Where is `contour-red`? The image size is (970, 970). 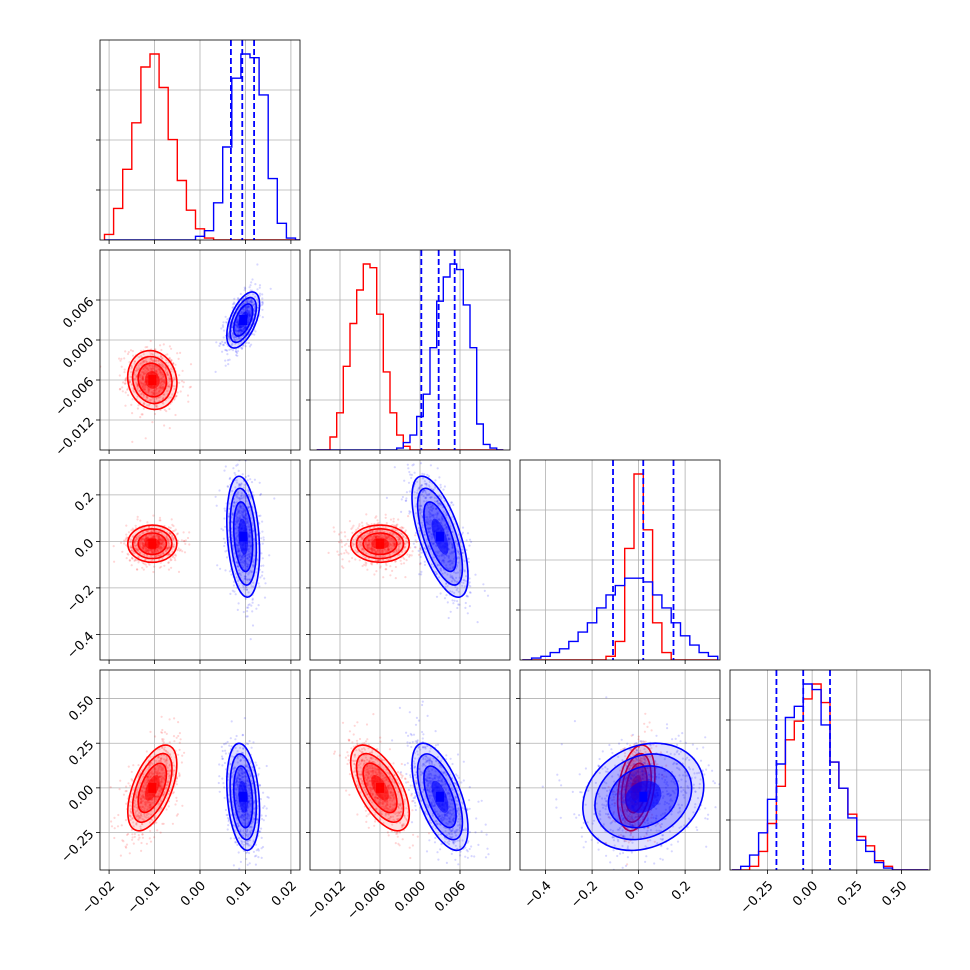
contour-red is located at coordinates (152, 380).